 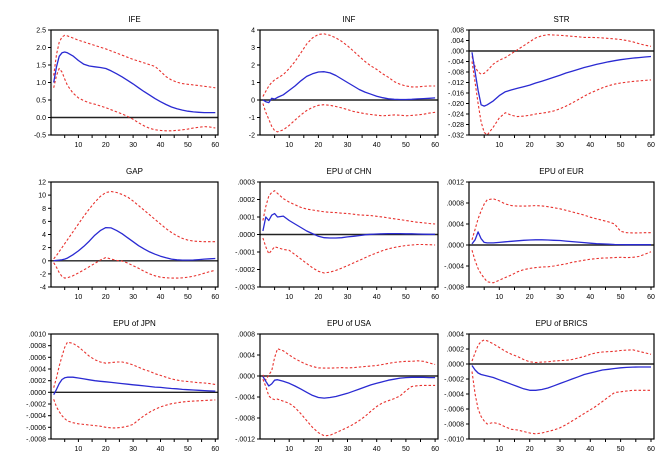 What do you see at coordinates (455, 183) in the screenshot?
I see `svg-text: .0012` at bounding box center [455, 183].